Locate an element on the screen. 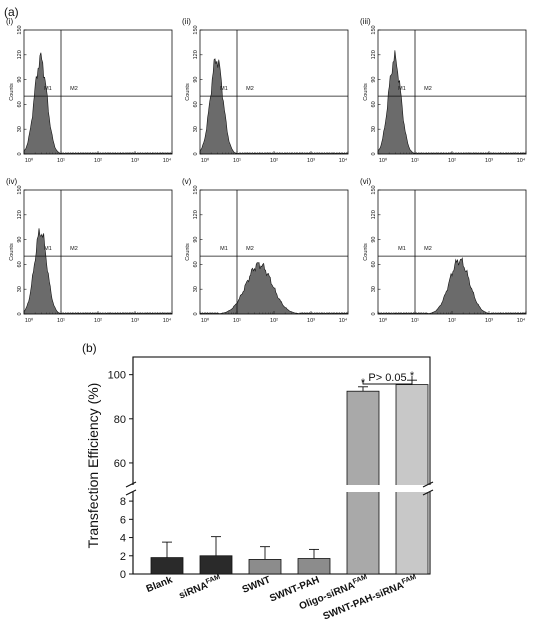  panel-tag: (v) is located at coordinates (187, 181).